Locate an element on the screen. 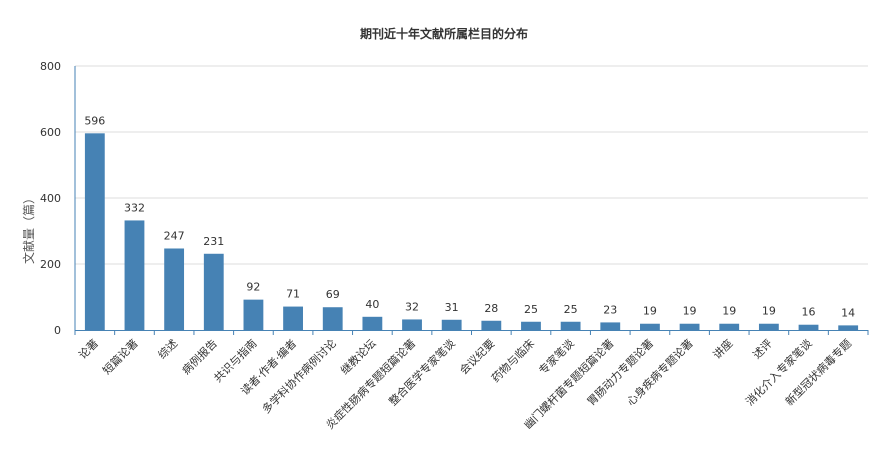 The width and height of the screenshot is (889, 452). bar-value-label: 16 is located at coordinates (809, 312).